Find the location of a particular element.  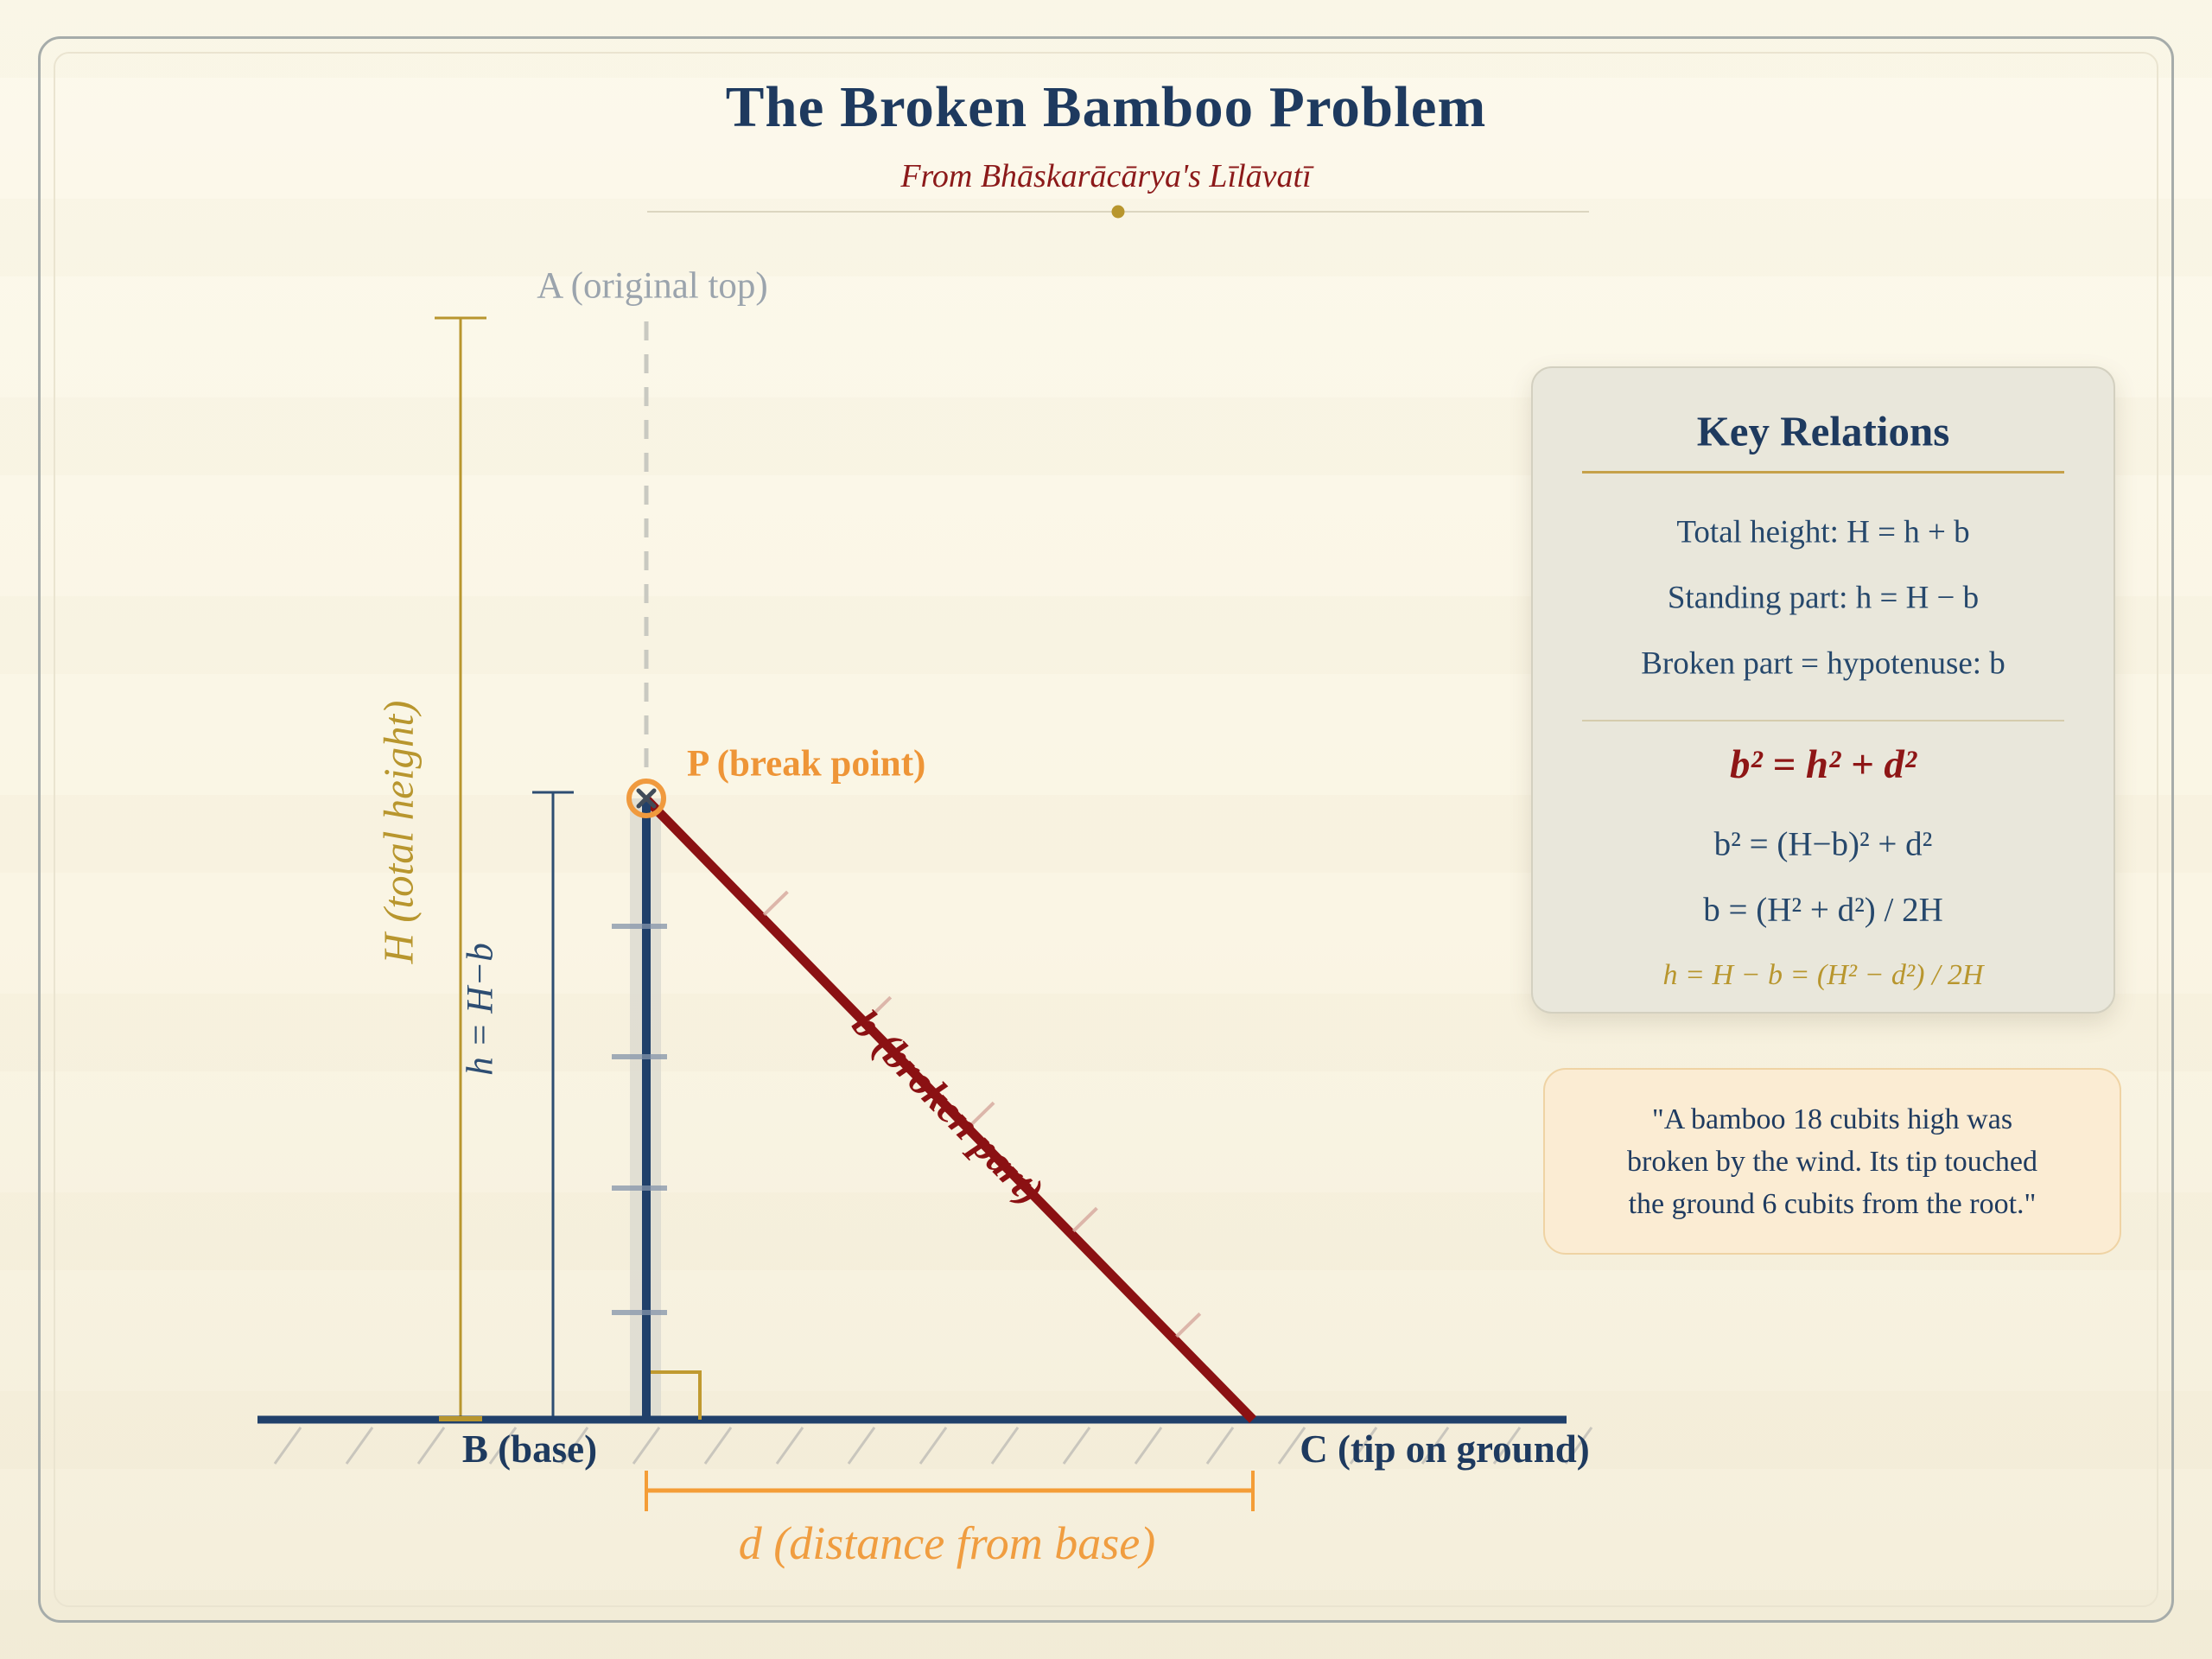

derivation-solved-b: b = (H² + d²) / 2H is located at coordinates (1823, 910).